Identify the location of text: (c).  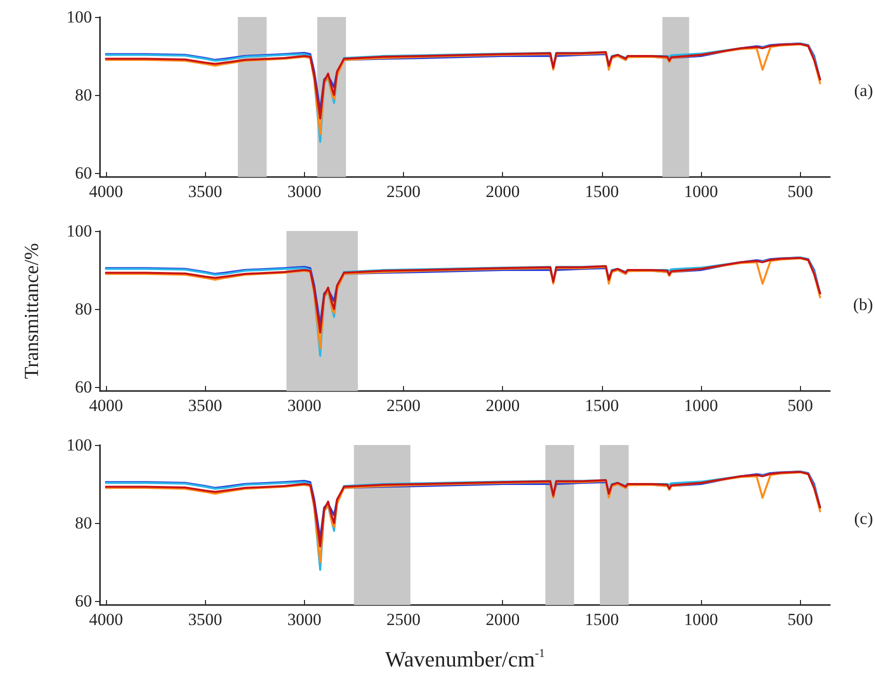
(864, 518).